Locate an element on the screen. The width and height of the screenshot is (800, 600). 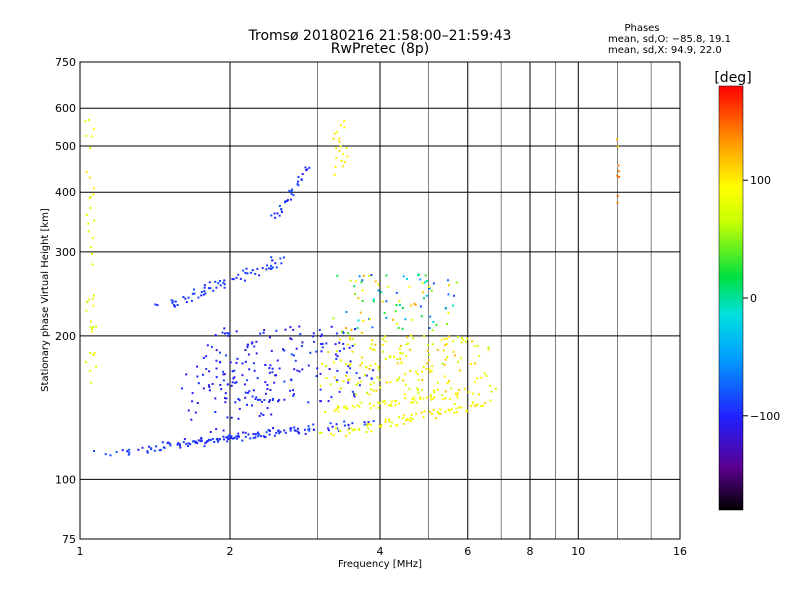
chart-subtitle: RwPretec (8p) is located at coordinates (380, 49).